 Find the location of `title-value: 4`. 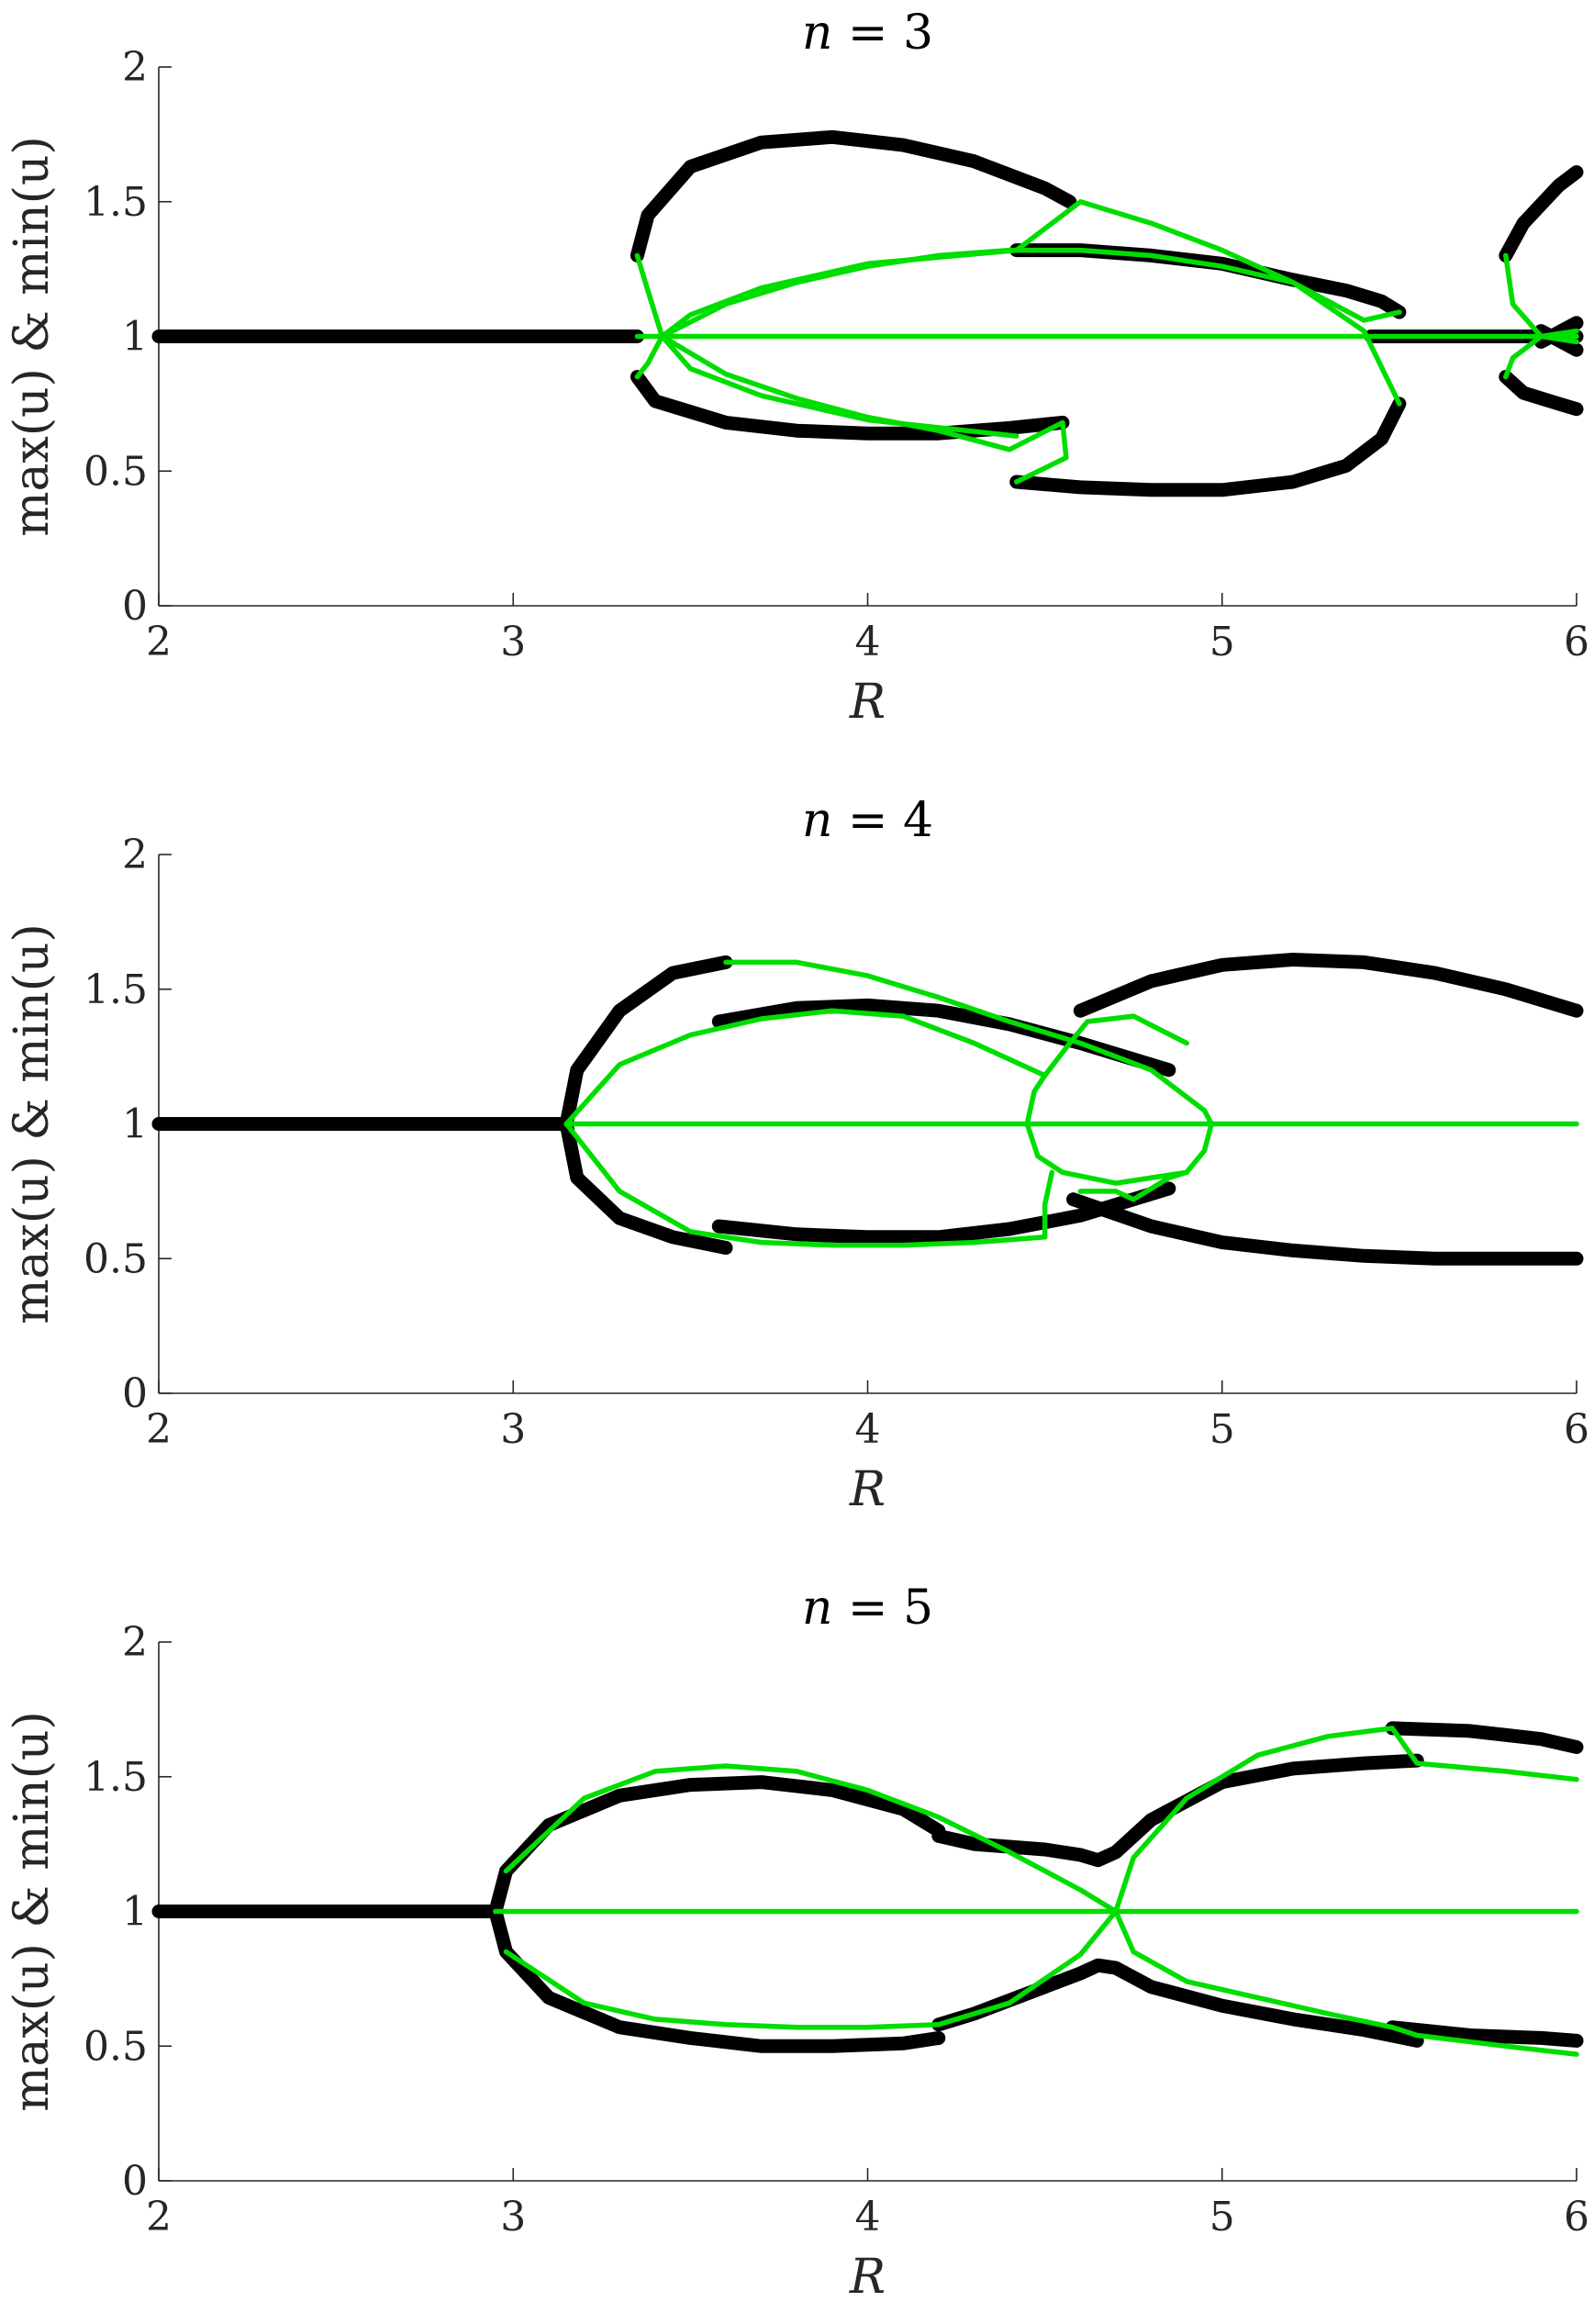

title-value: 4 is located at coordinates (918, 820).